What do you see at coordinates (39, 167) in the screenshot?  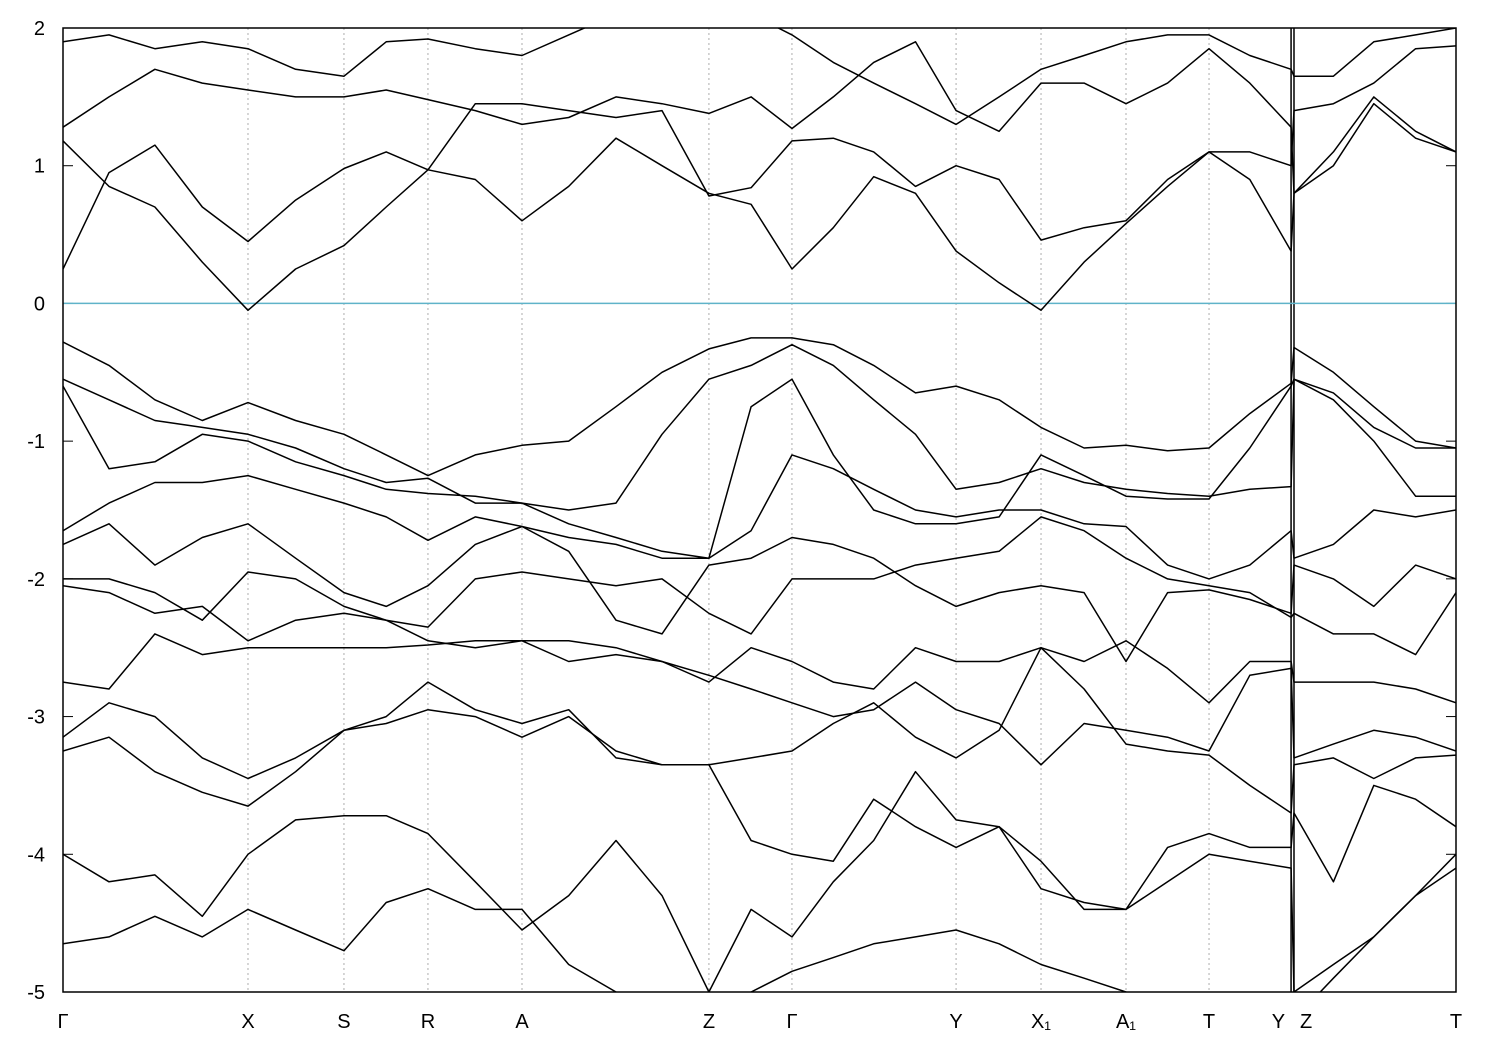 I see `y-tick-label: 1` at bounding box center [39, 167].